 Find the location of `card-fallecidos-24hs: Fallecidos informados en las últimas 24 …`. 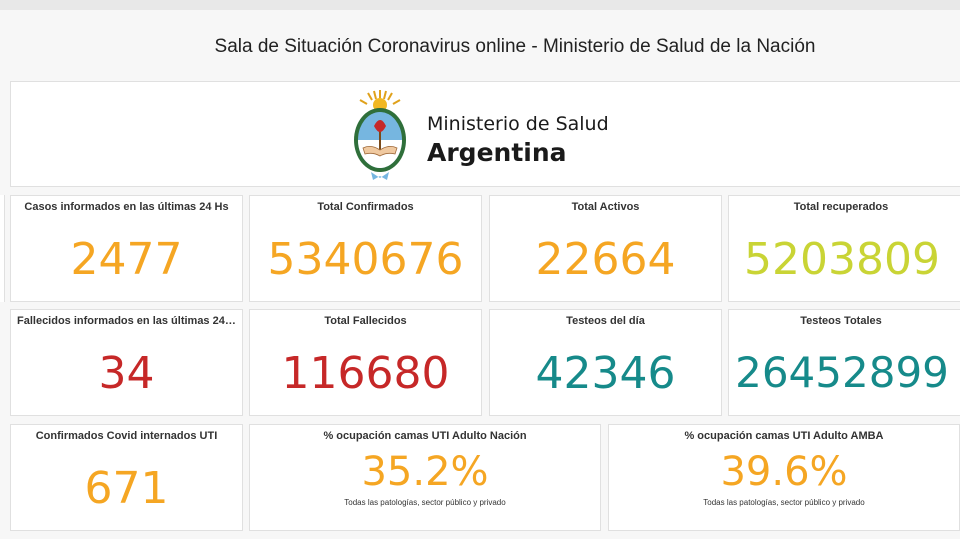

card-fallecidos-24hs: Fallecidos informados en las últimas 24 … is located at coordinates (126, 362).